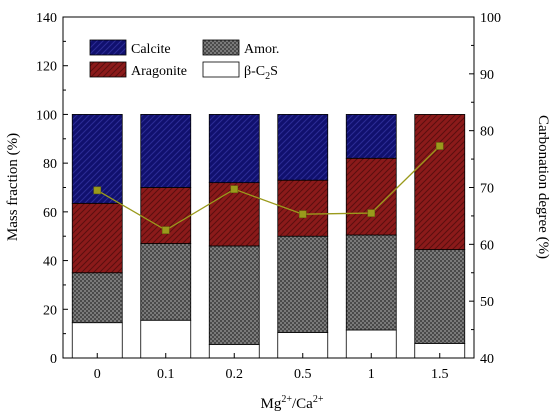 The height and width of the screenshot is (416, 550). I want to click on y2-tick-label: 100, so click(490, 18).